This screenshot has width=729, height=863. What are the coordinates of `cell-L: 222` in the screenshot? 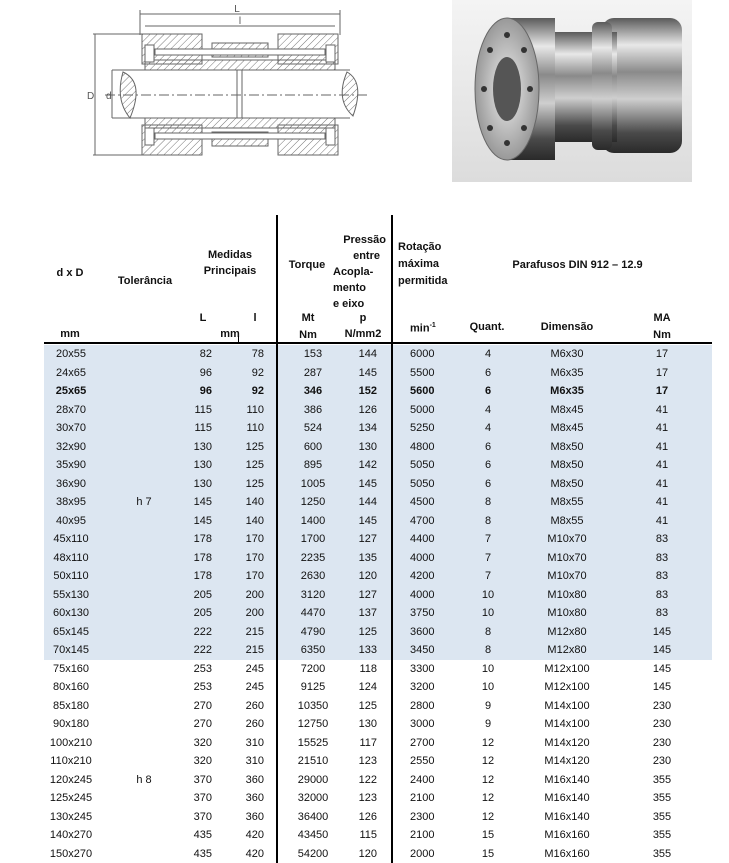 It's located at (202, 650).